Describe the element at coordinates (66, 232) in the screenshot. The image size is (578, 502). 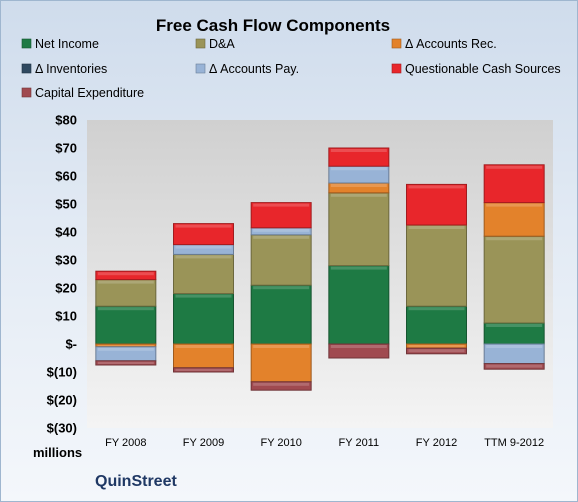
I see `y-tick-label: $40` at that location.